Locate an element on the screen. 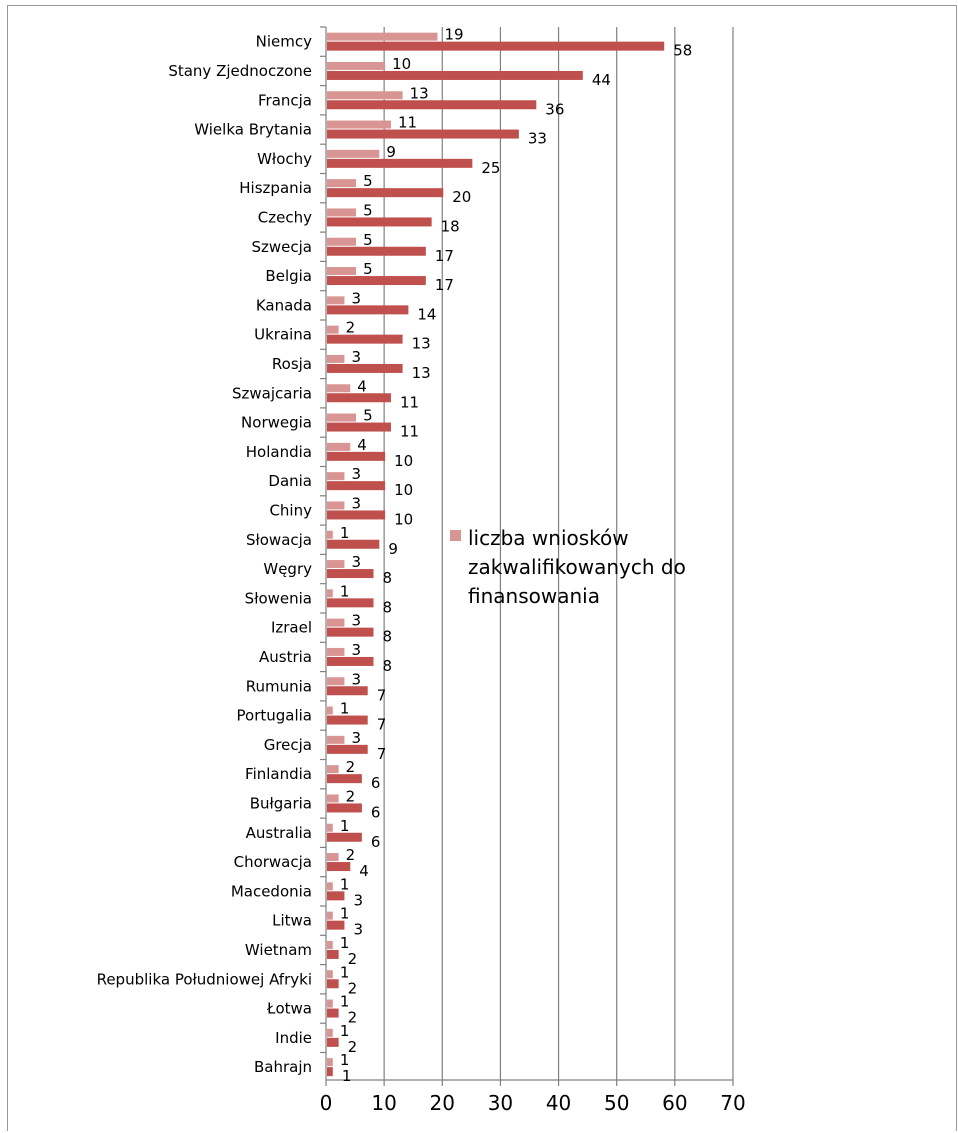 The height and width of the screenshot is (1133, 958). category-label: Wietnam is located at coordinates (278, 950).